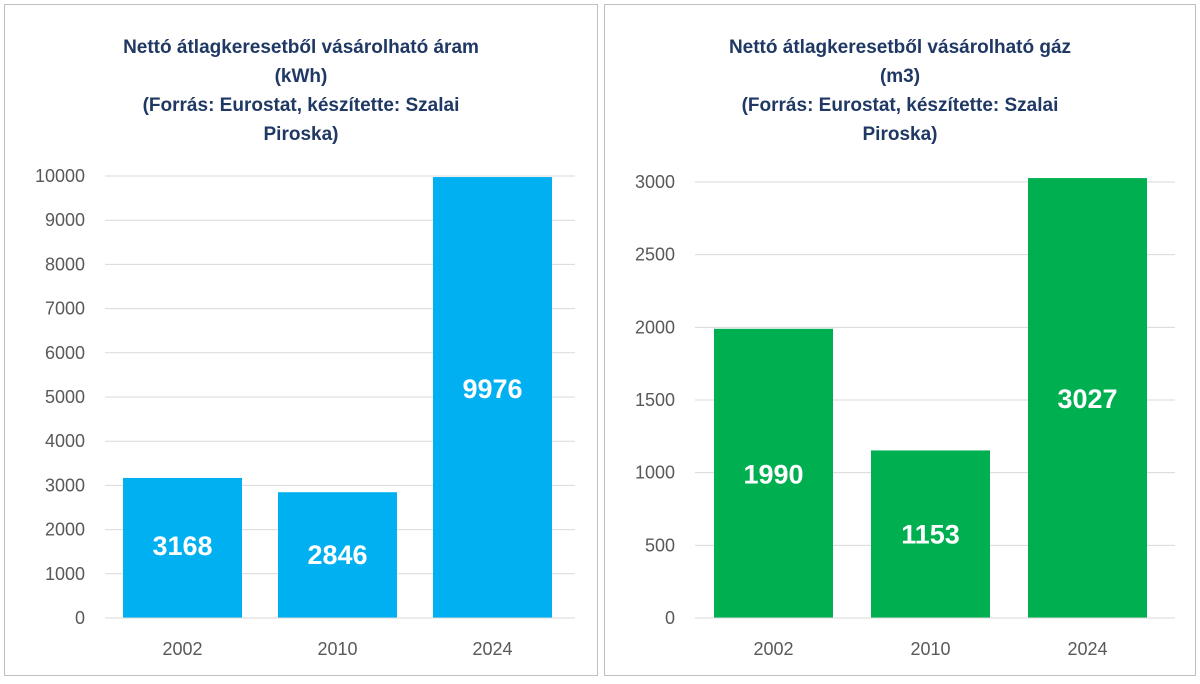  What do you see at coordinates (900, 47) in the screenshot?
I see `chart-title-line: Nettó átlagkeresetből vásárolható gáz` at bounding box center [900, 47].